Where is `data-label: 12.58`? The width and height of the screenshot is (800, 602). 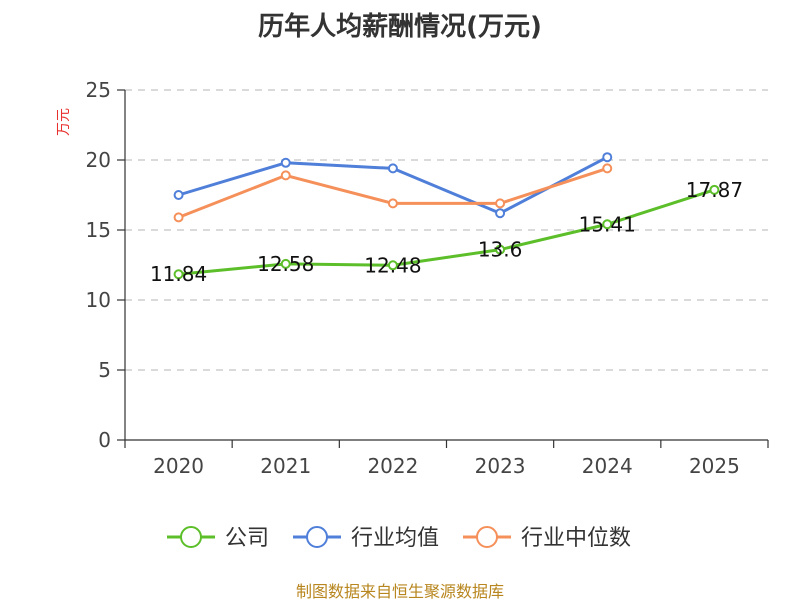 data-label: 12.58 is located at coordinates (285, 264).